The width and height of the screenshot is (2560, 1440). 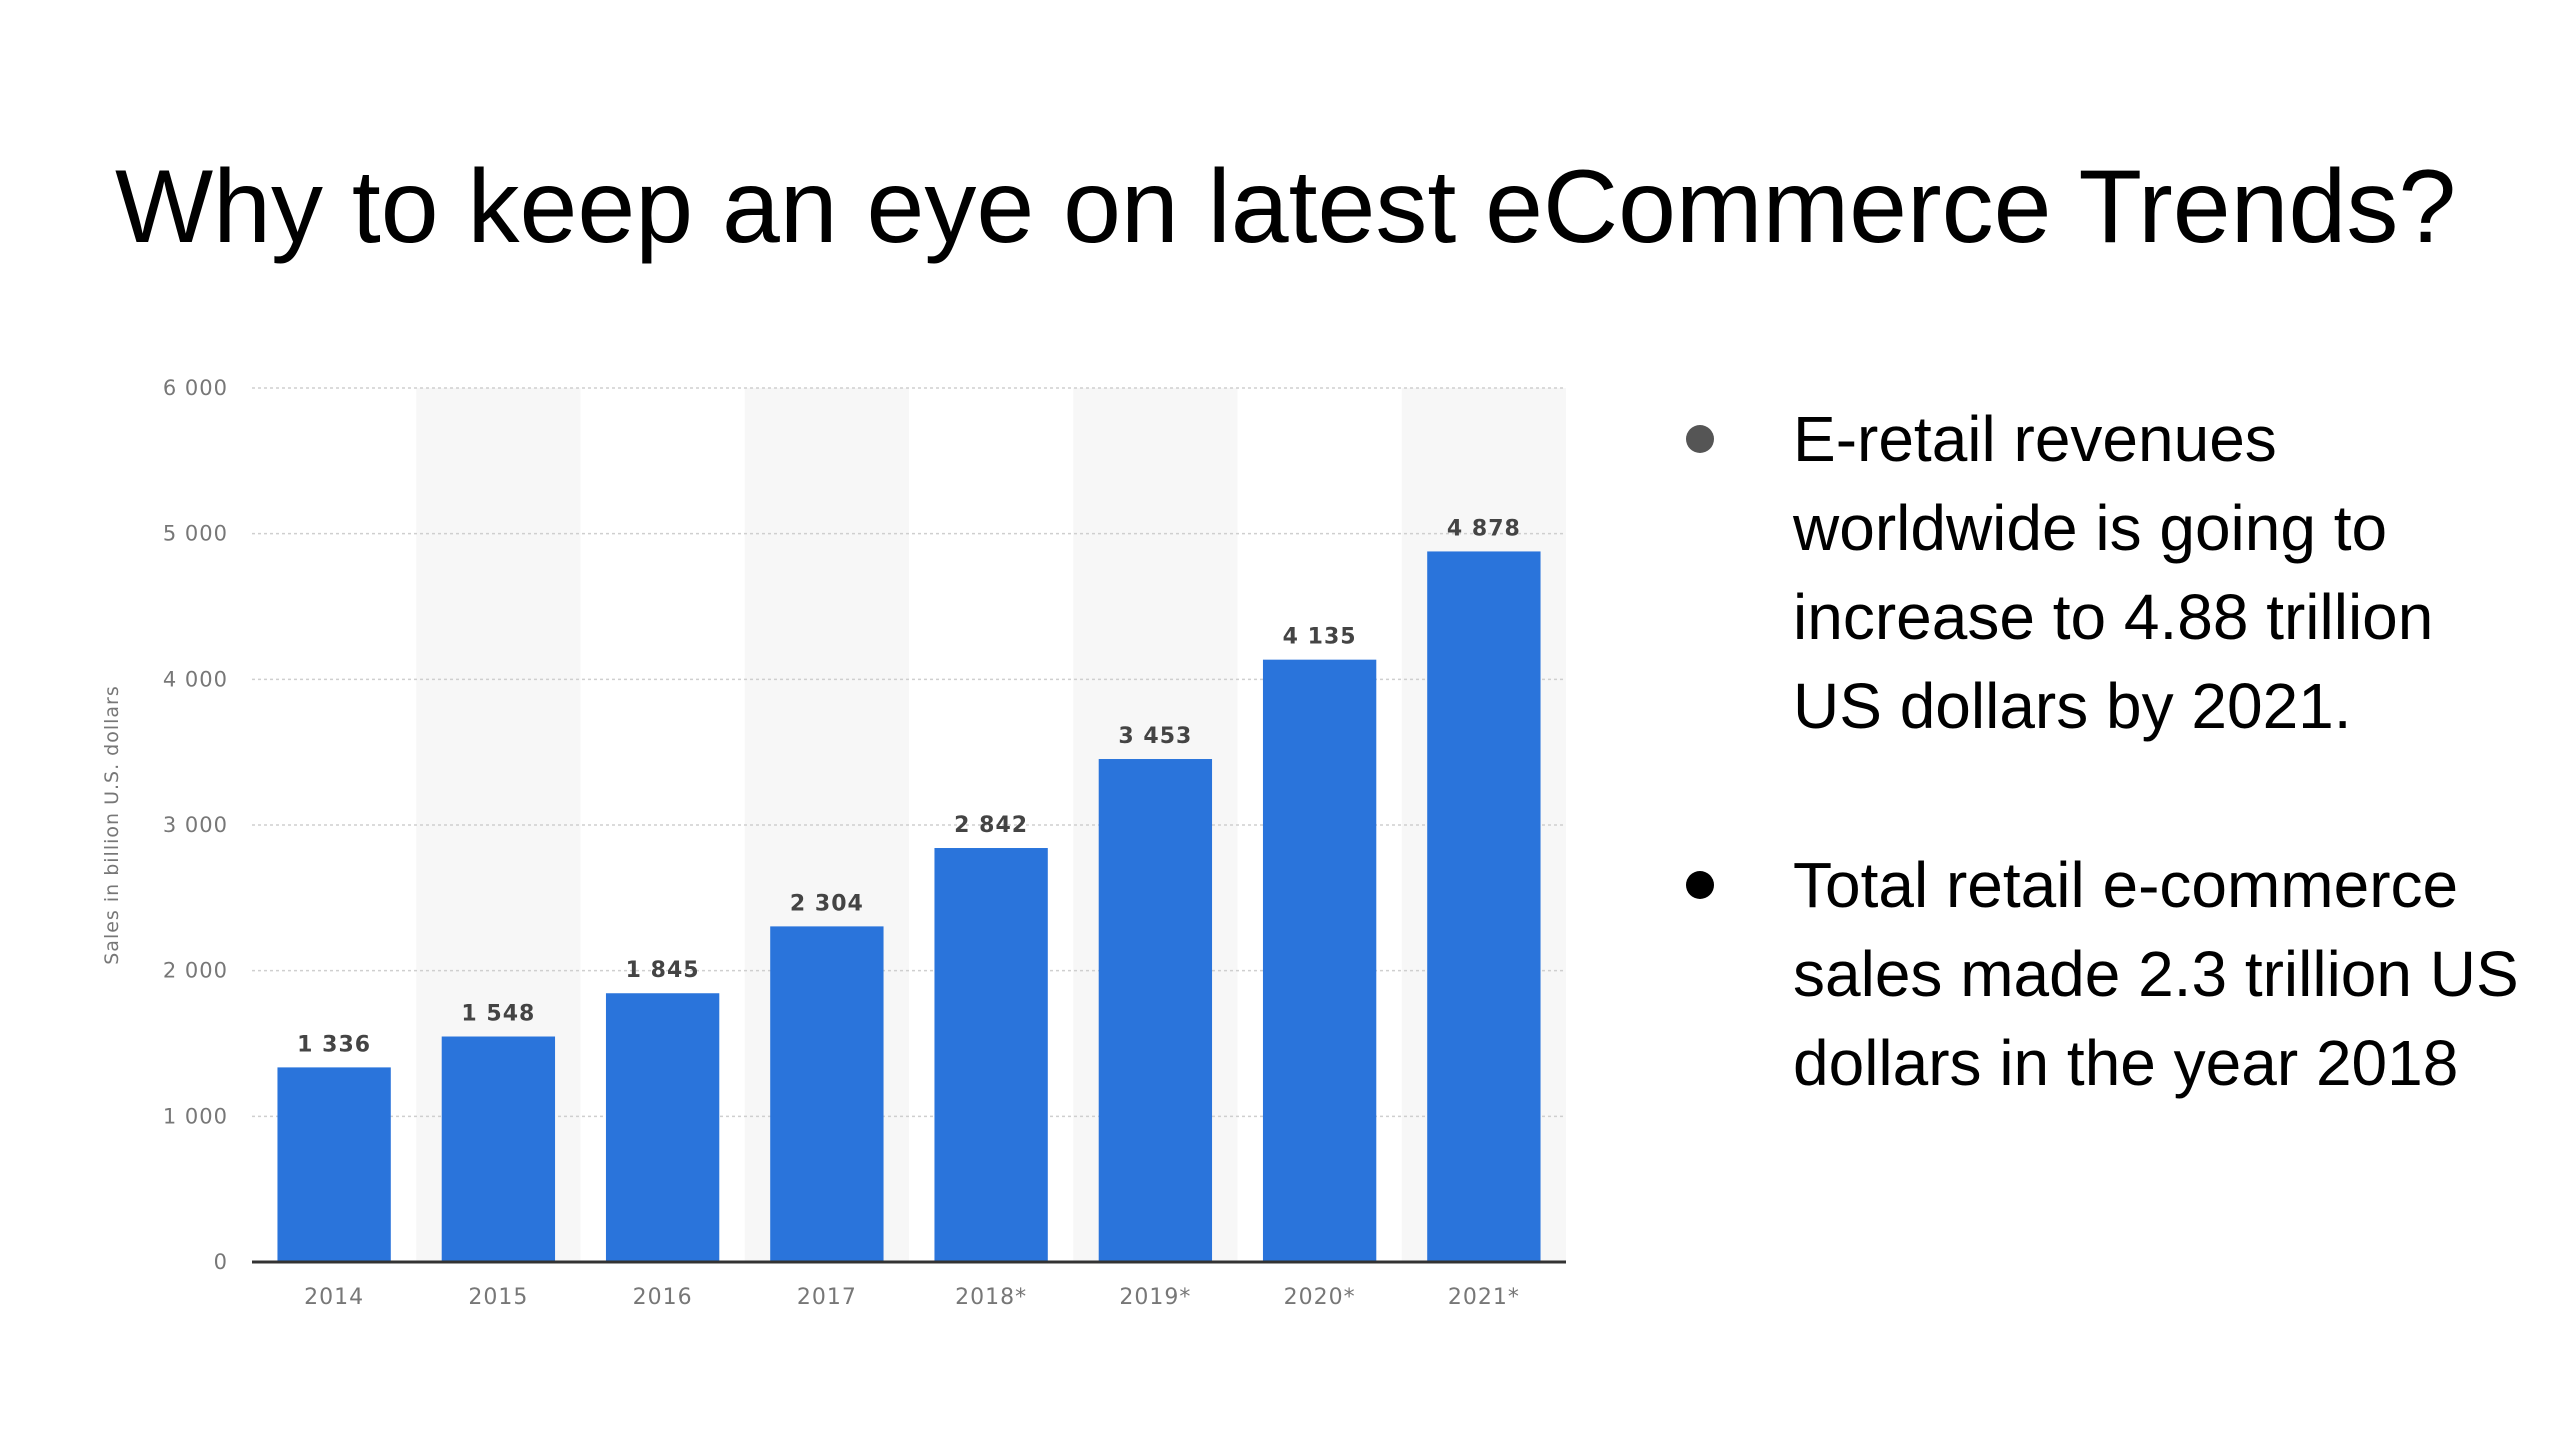 What do you see at coordinates (498, 1297) in the screenshot?
I see `x-tick-label: 2015` at bounding box center [498, 1297].